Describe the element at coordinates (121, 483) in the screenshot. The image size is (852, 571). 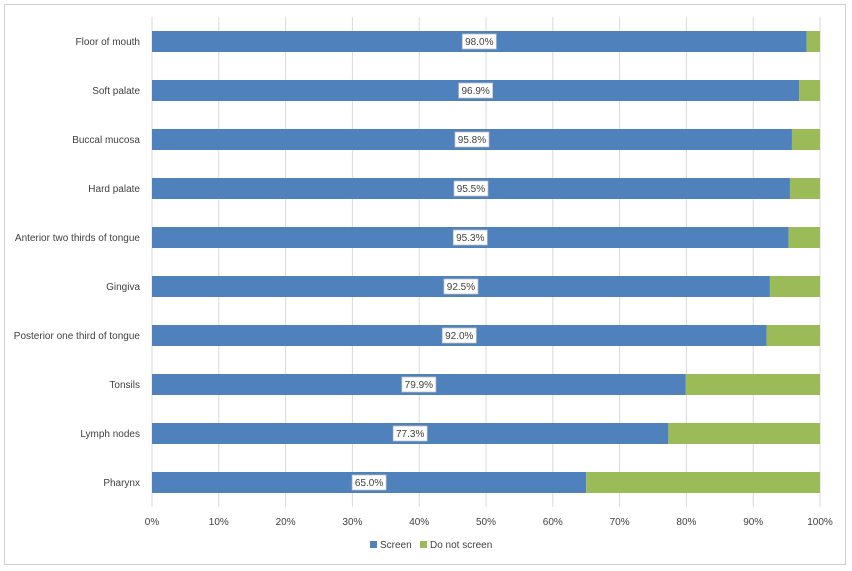
I see `category-label: Pharynx` at that location.